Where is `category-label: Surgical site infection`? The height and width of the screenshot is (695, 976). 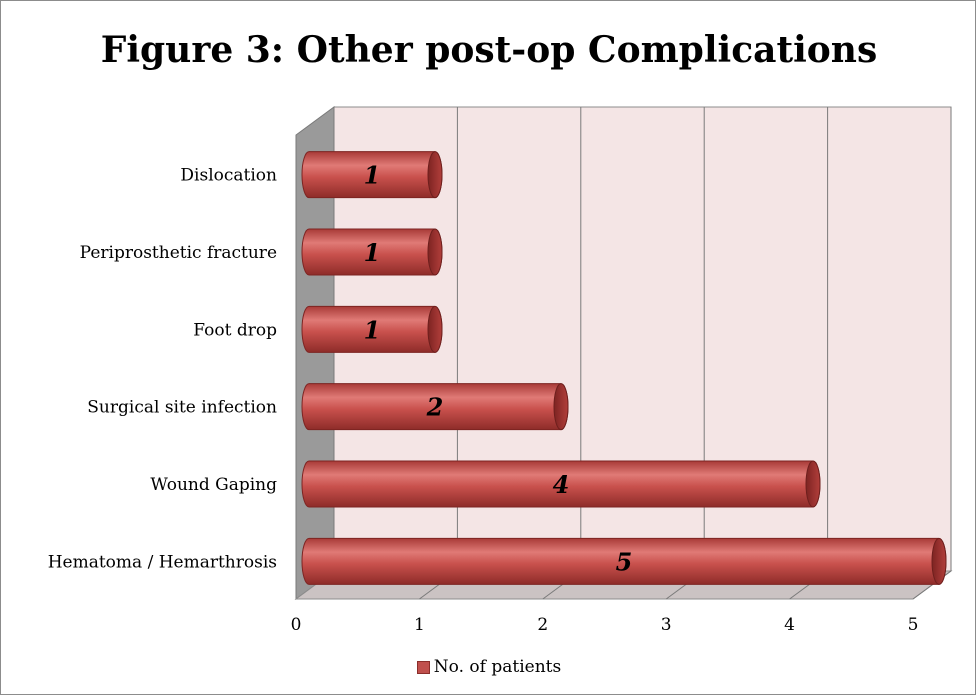
category-label: Surgical site infection is located at coordinates (182, 408).